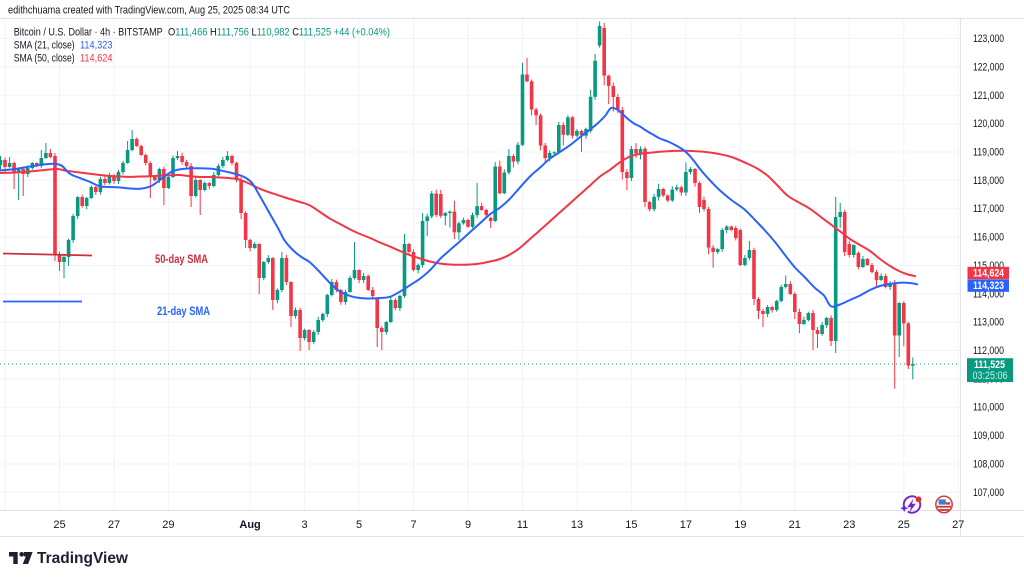  What do you see at coordinates (686, 525) in the screenshot?
I see `svg-text: 17` at bounding box center [686, 525].